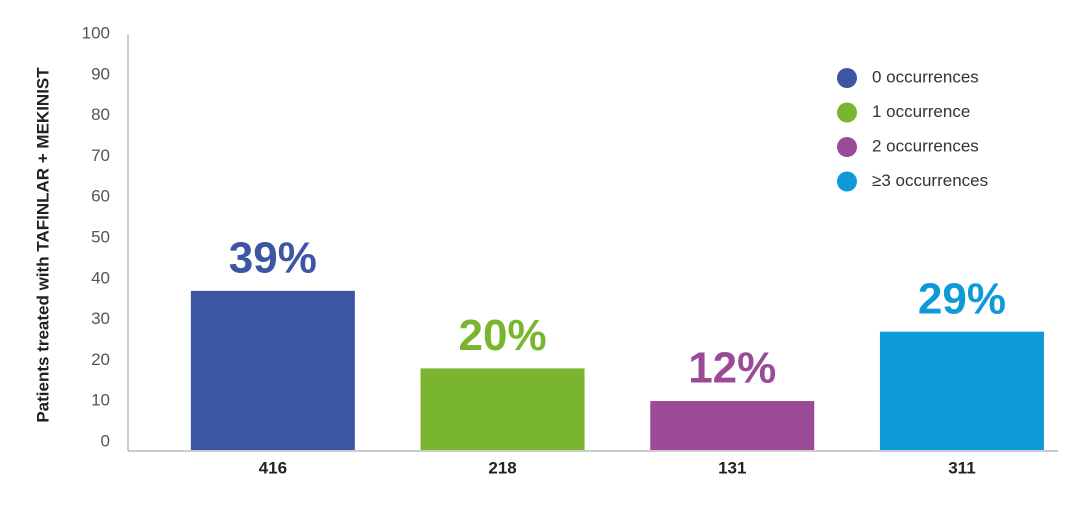  I want to click on legend-label: 2 occurrences, so click(925, 145).